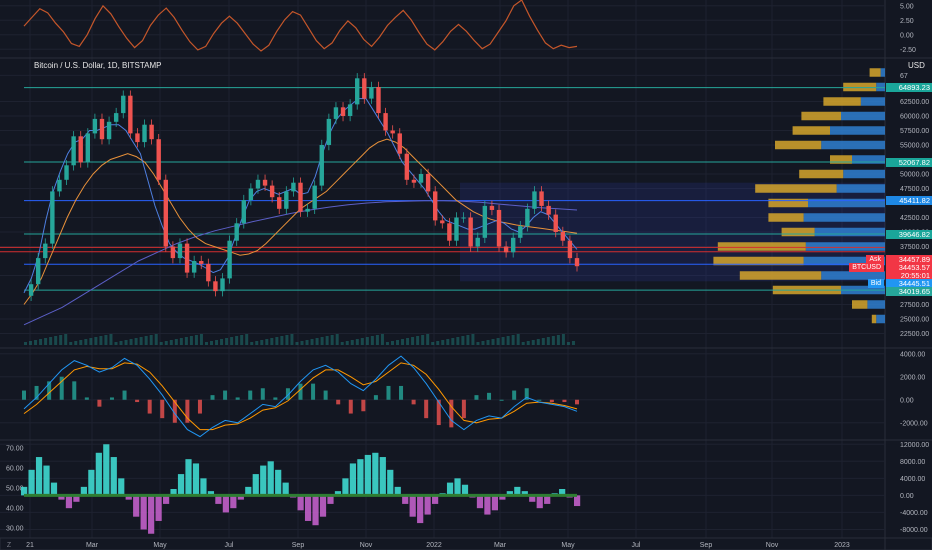  Describe the element at coordinates (908, 50) in the screenshot. I see `y-tick-label: -2.50` at that location.